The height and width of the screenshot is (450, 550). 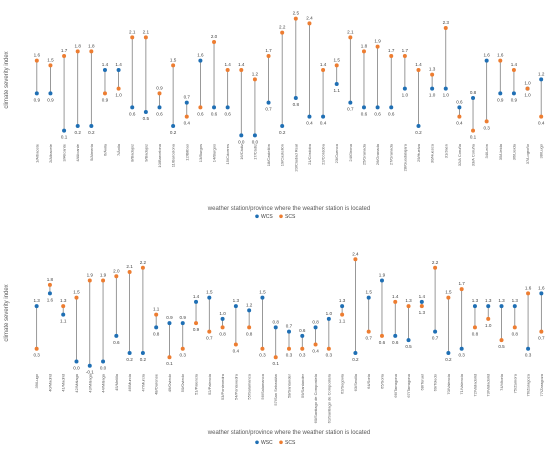 What do you see at coordinates (486, 151) in the screenshot?
I see `x-tick-label: 34/León` at bounding box center [486, 151].